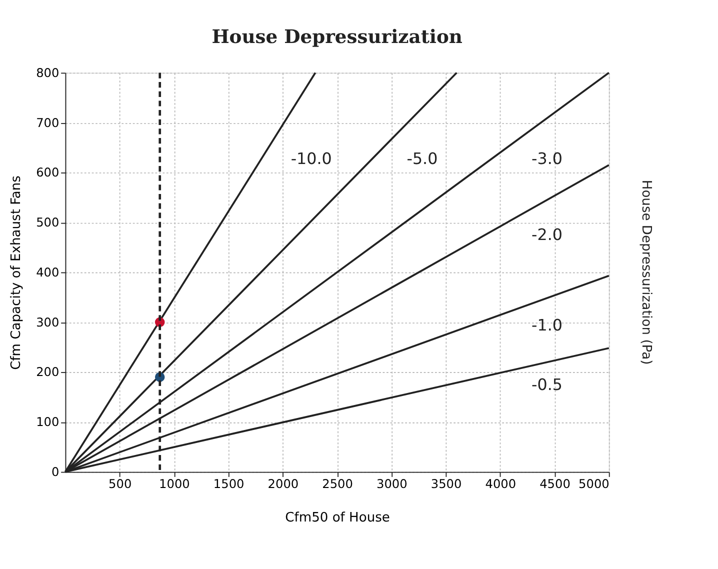  I want to click on y-tick-label: 800, so click(48, 73).